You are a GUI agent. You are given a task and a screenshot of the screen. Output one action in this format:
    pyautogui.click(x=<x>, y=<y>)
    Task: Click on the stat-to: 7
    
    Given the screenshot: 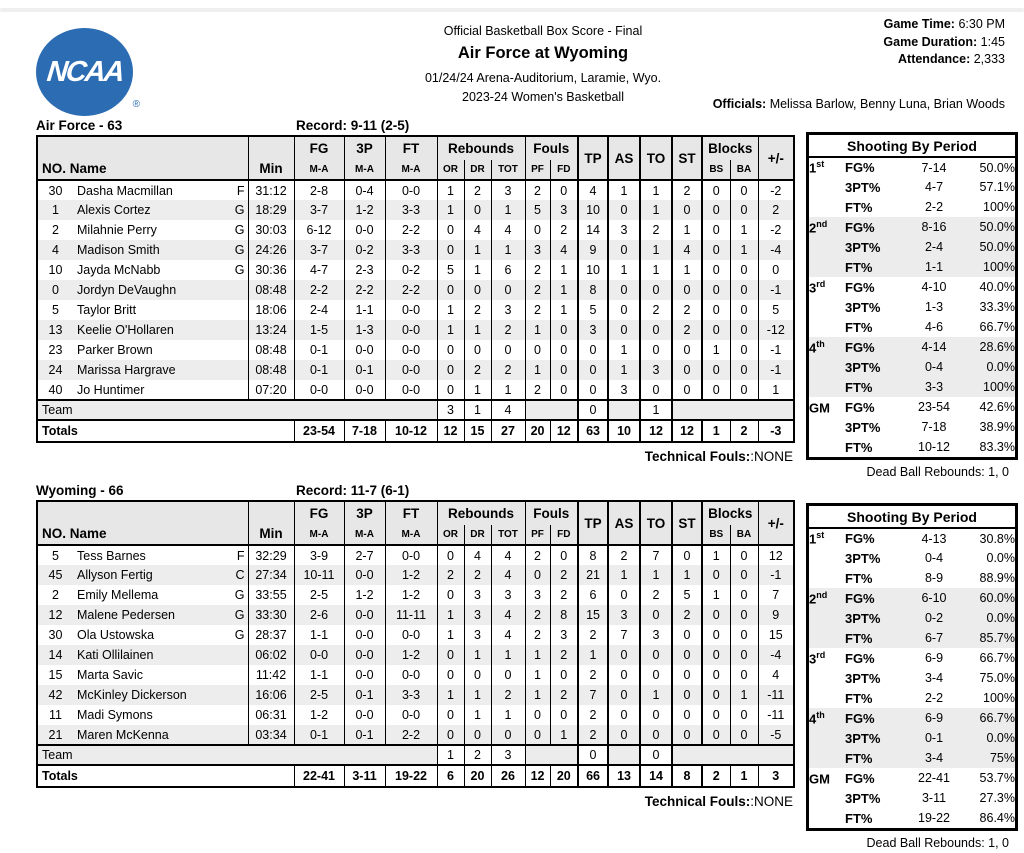 What is the action you would take?
    pyautogui.click(x=656, y=555)
    